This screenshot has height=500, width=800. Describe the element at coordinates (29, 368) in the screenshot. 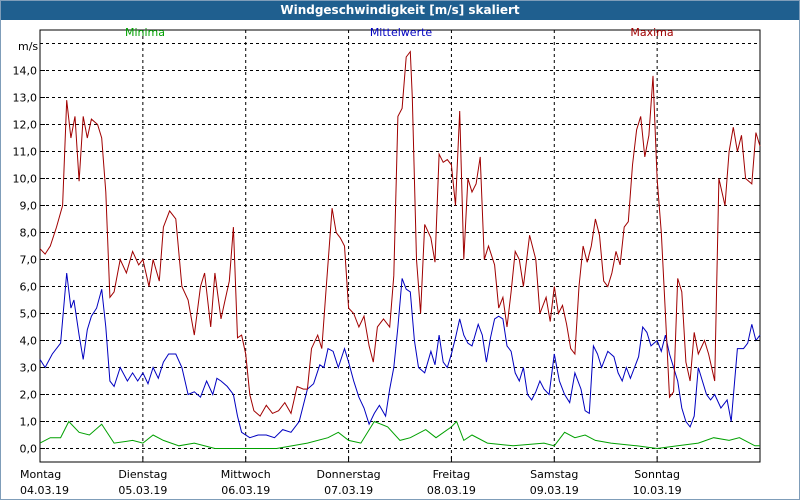

I see `y-tick-label: 3,0` at that location.